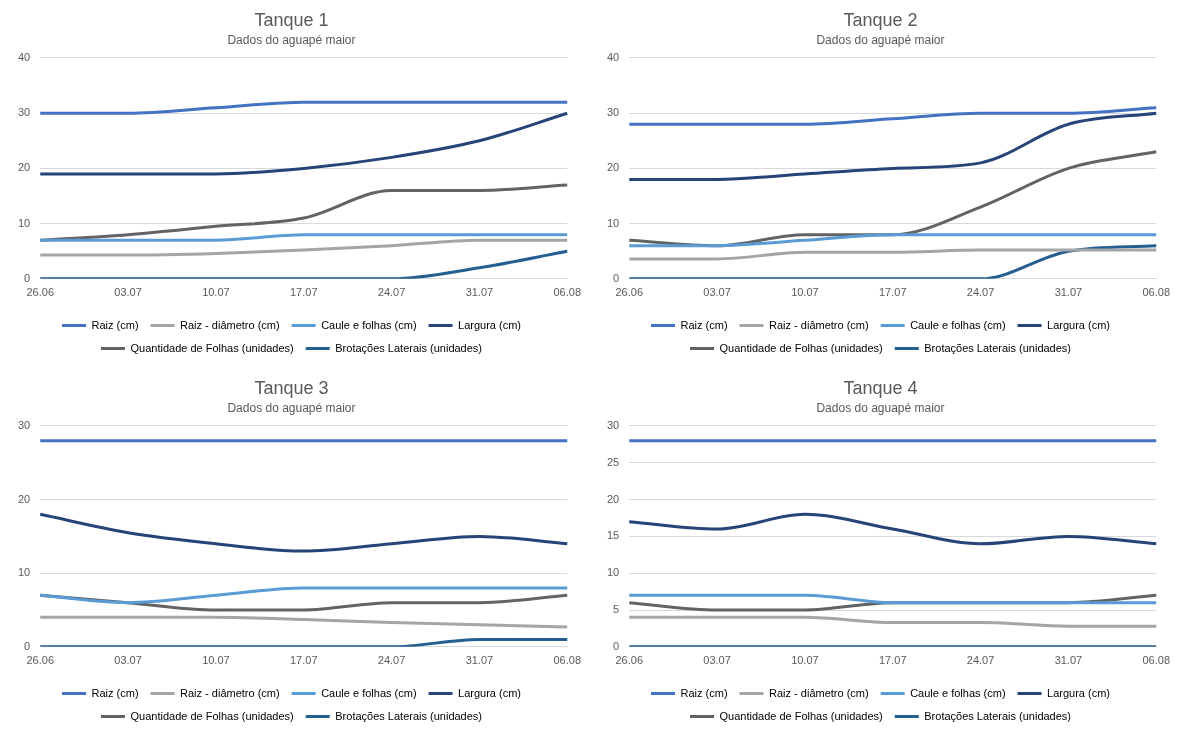 This screenshot has height=736, width=1179. Describe the element at coordinates (613, 461) in the screenshot. I see `y-tick-label: 25` at that location.